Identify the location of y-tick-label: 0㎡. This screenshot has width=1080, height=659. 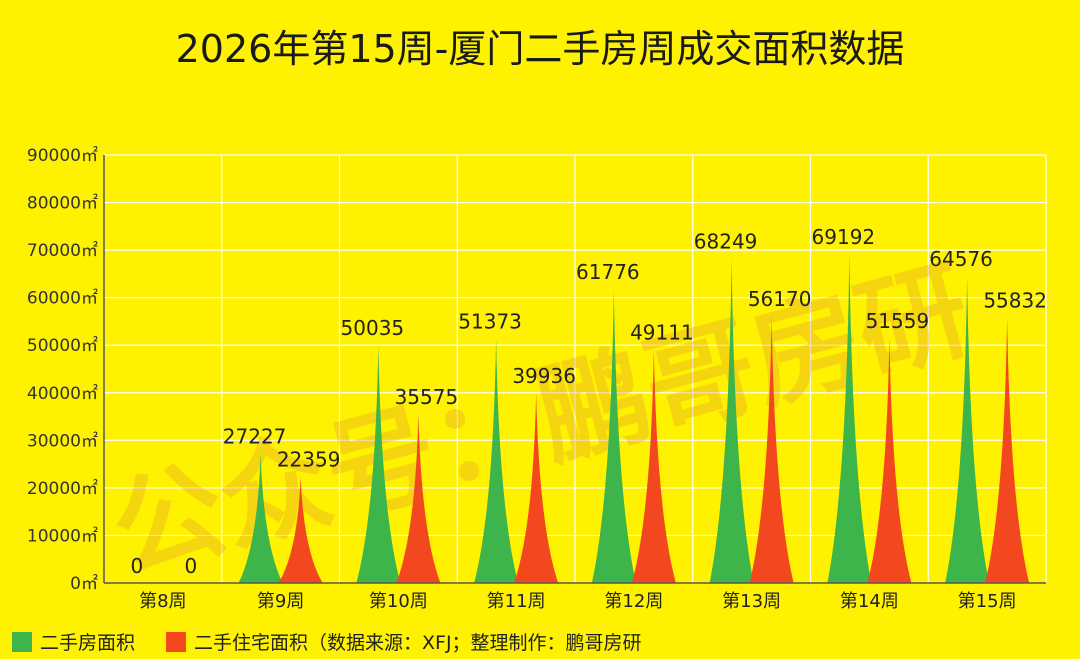
(84, 584).